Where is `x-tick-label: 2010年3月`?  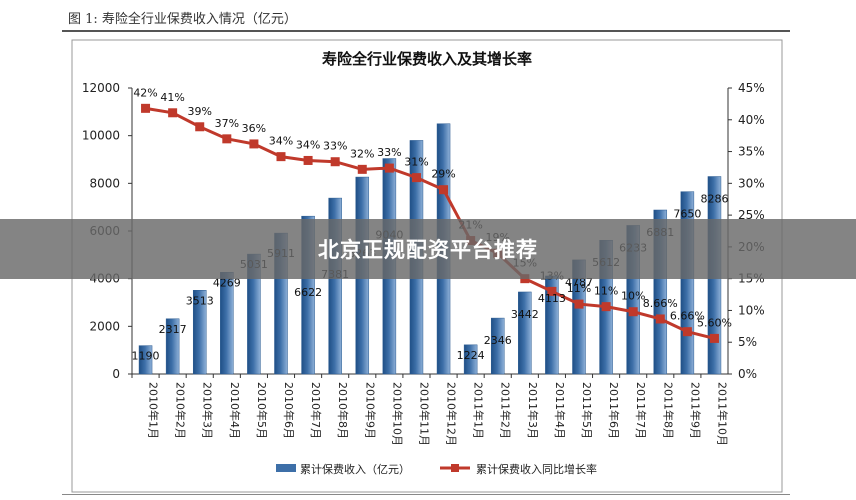
x-tick-label: 2010年3月 is located at coordinates (208, 410).